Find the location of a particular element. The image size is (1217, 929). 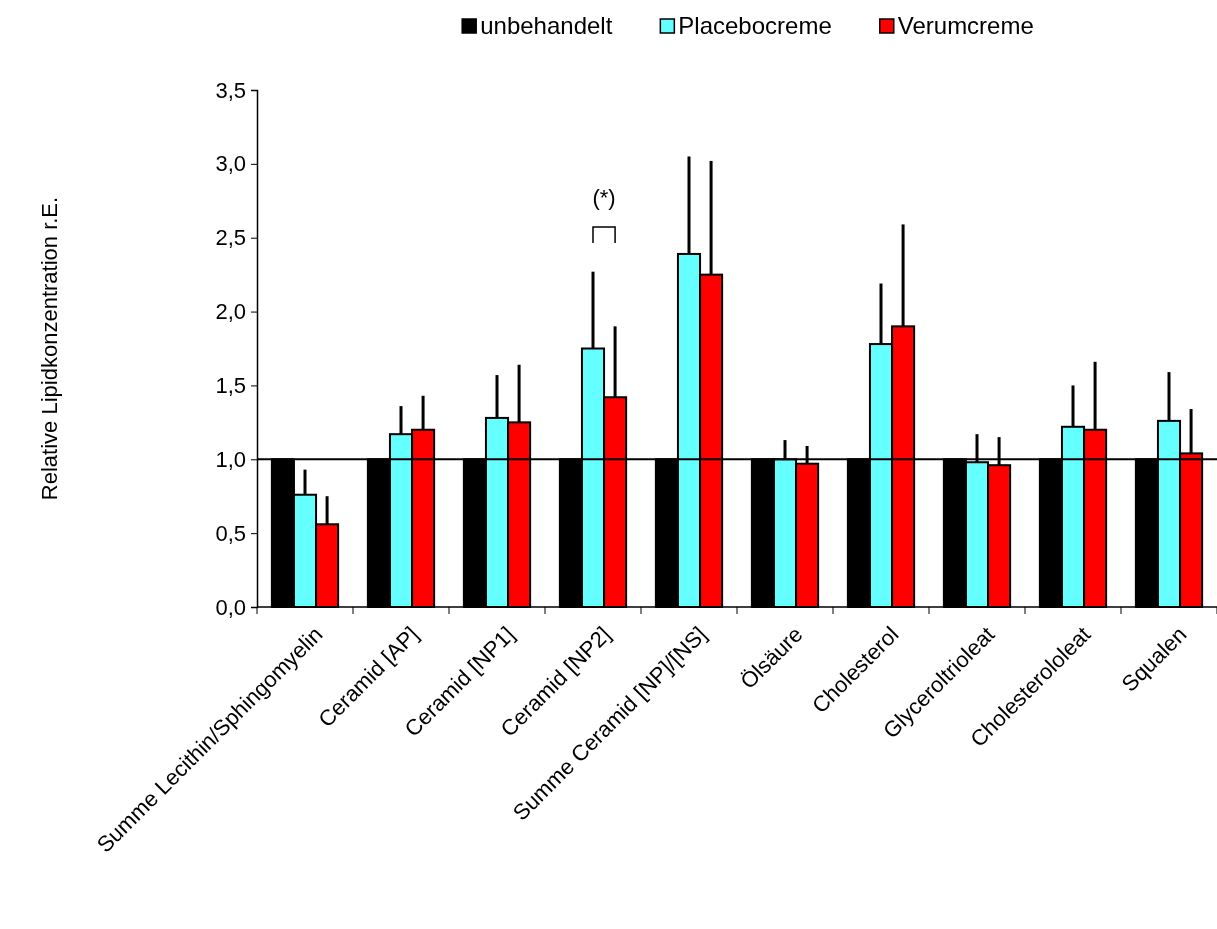

y-tick-label: 0,5 is located at coordinates (230, 533).